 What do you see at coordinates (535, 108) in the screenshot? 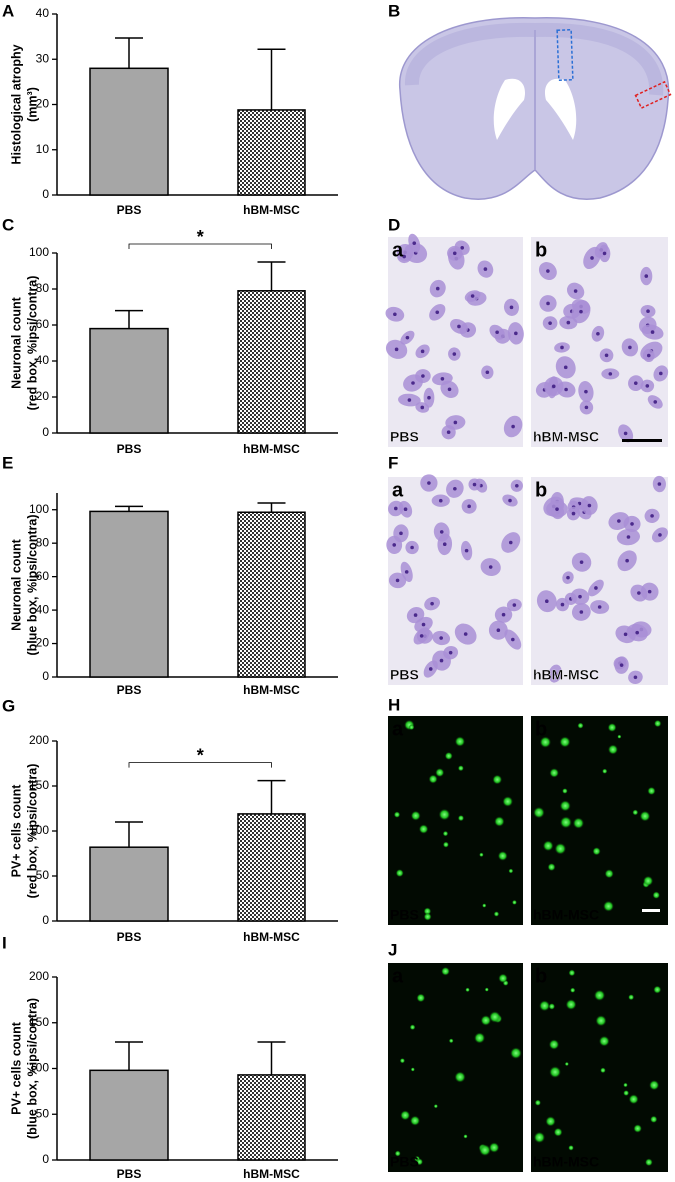
I see `brain-section` at bounding box center [535, 108].